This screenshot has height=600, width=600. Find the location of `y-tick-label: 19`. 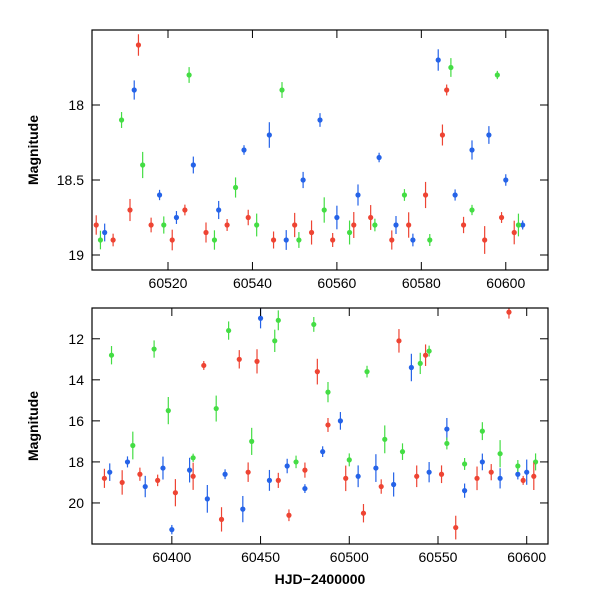

y-tick-label: 19 is located at coordinates (76, 255).